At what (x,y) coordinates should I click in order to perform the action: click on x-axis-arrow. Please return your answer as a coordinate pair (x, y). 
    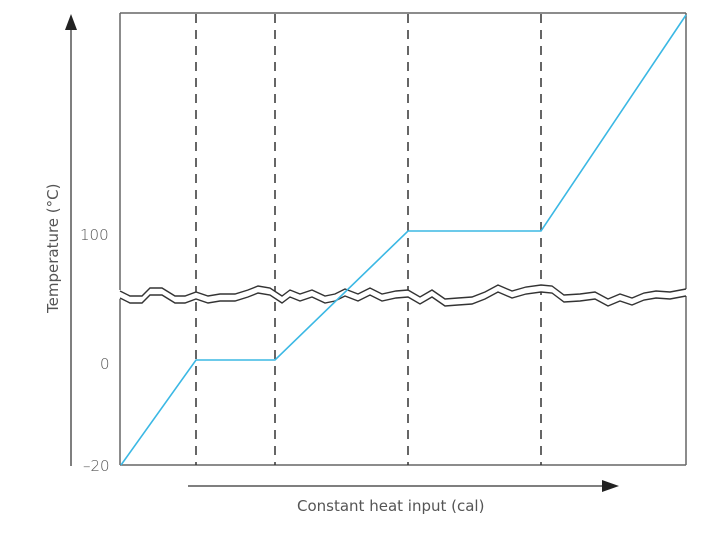
    Looking at the image, I should click on (403, 486).